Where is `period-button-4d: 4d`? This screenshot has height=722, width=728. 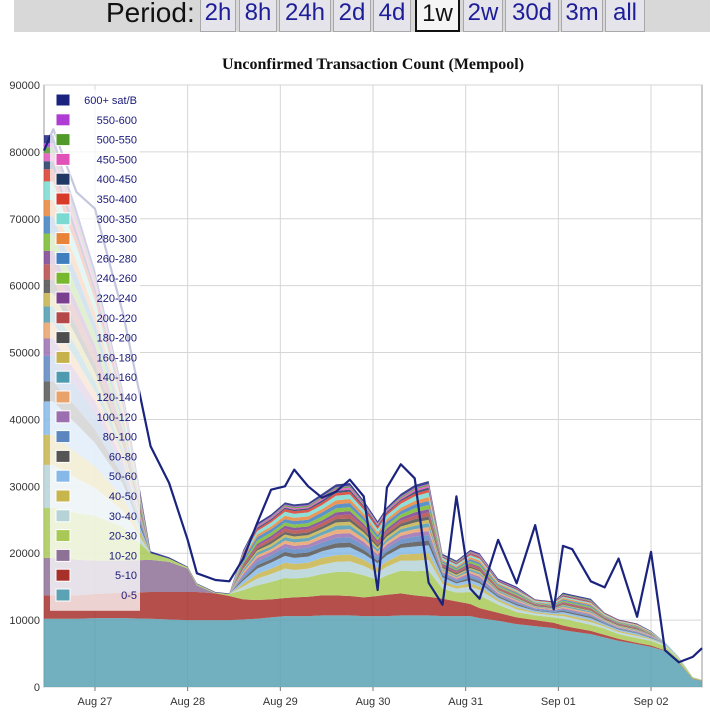 period-button-4d: 4d is located at coordinates (392, 16).